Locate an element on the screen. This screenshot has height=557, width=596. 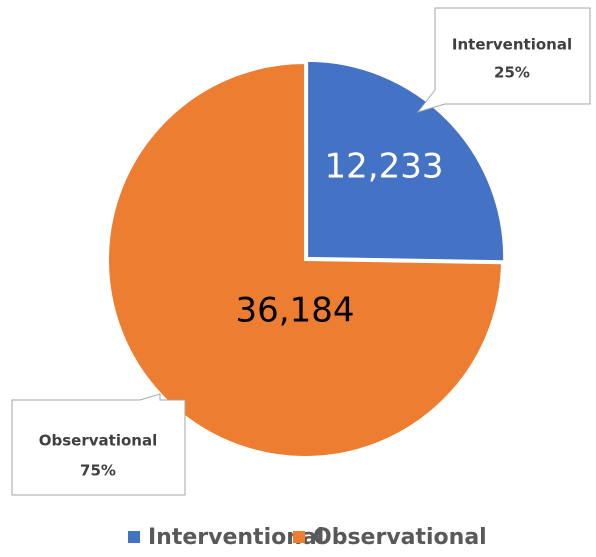
callout-percent: 25% is located at coordinates (512, 73).